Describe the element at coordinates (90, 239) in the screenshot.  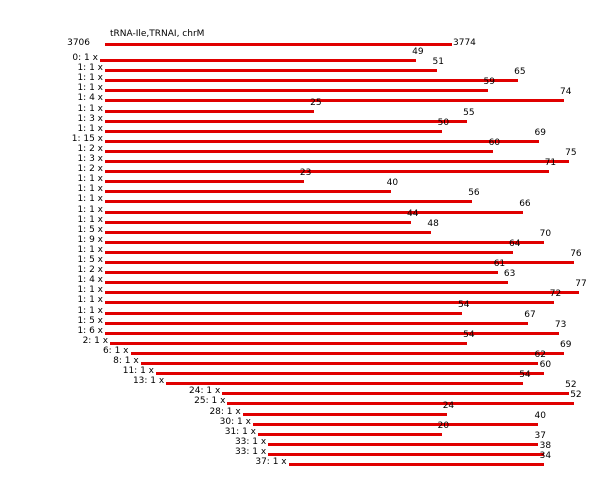
I see `read-count-label: 1: 9 x` at that location.